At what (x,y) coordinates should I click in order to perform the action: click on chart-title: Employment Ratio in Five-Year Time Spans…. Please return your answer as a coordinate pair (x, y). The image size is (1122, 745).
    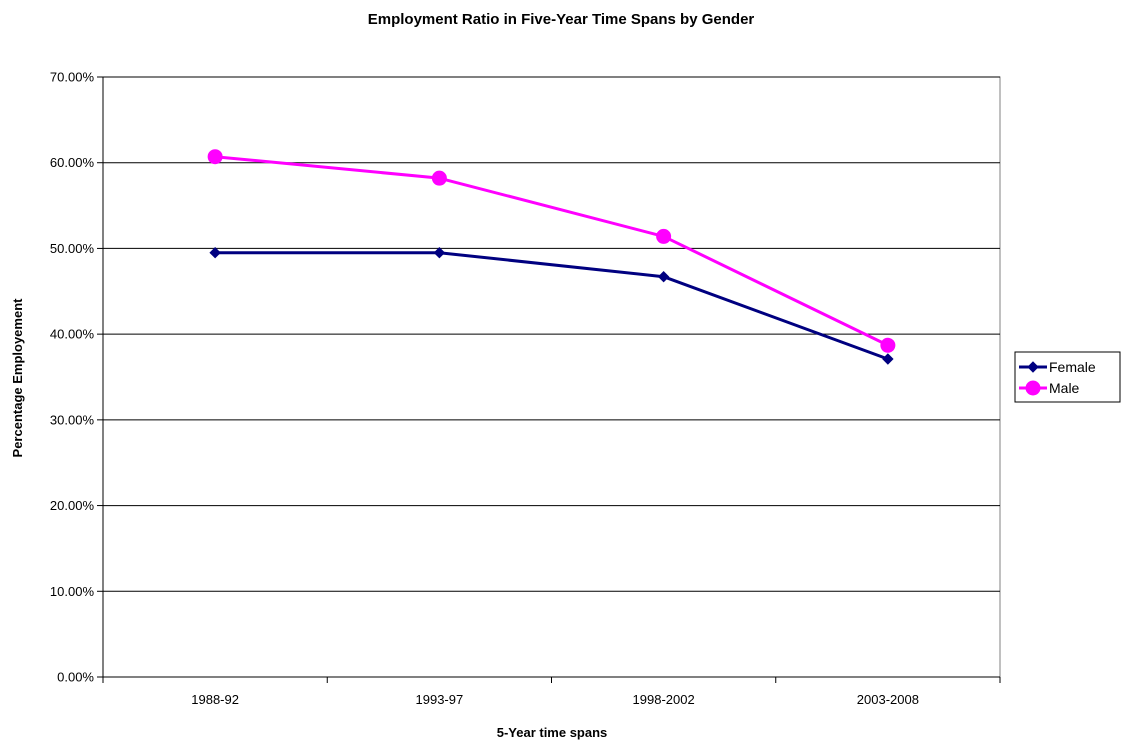
    Looking at the image, I should click on (561, 19).